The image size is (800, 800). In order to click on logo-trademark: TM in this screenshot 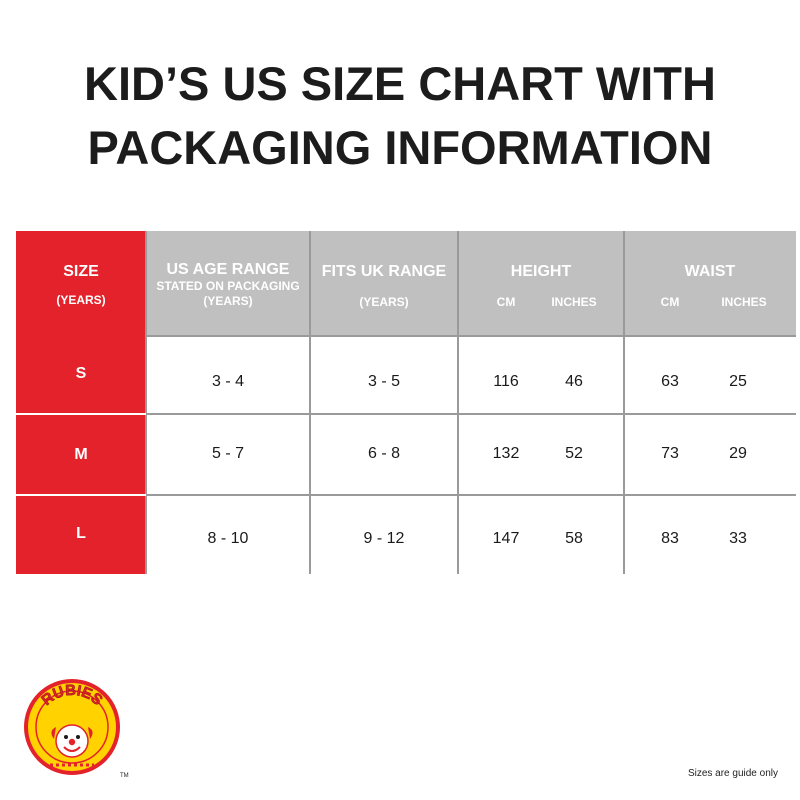, I will do `click(124, 776)`.